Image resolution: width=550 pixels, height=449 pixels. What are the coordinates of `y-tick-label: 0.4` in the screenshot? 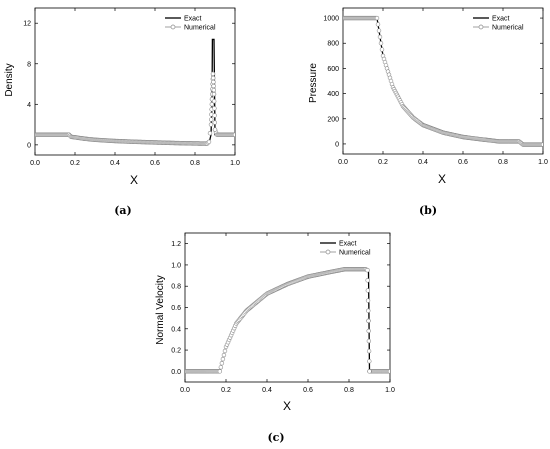 It's located at (176, 329).